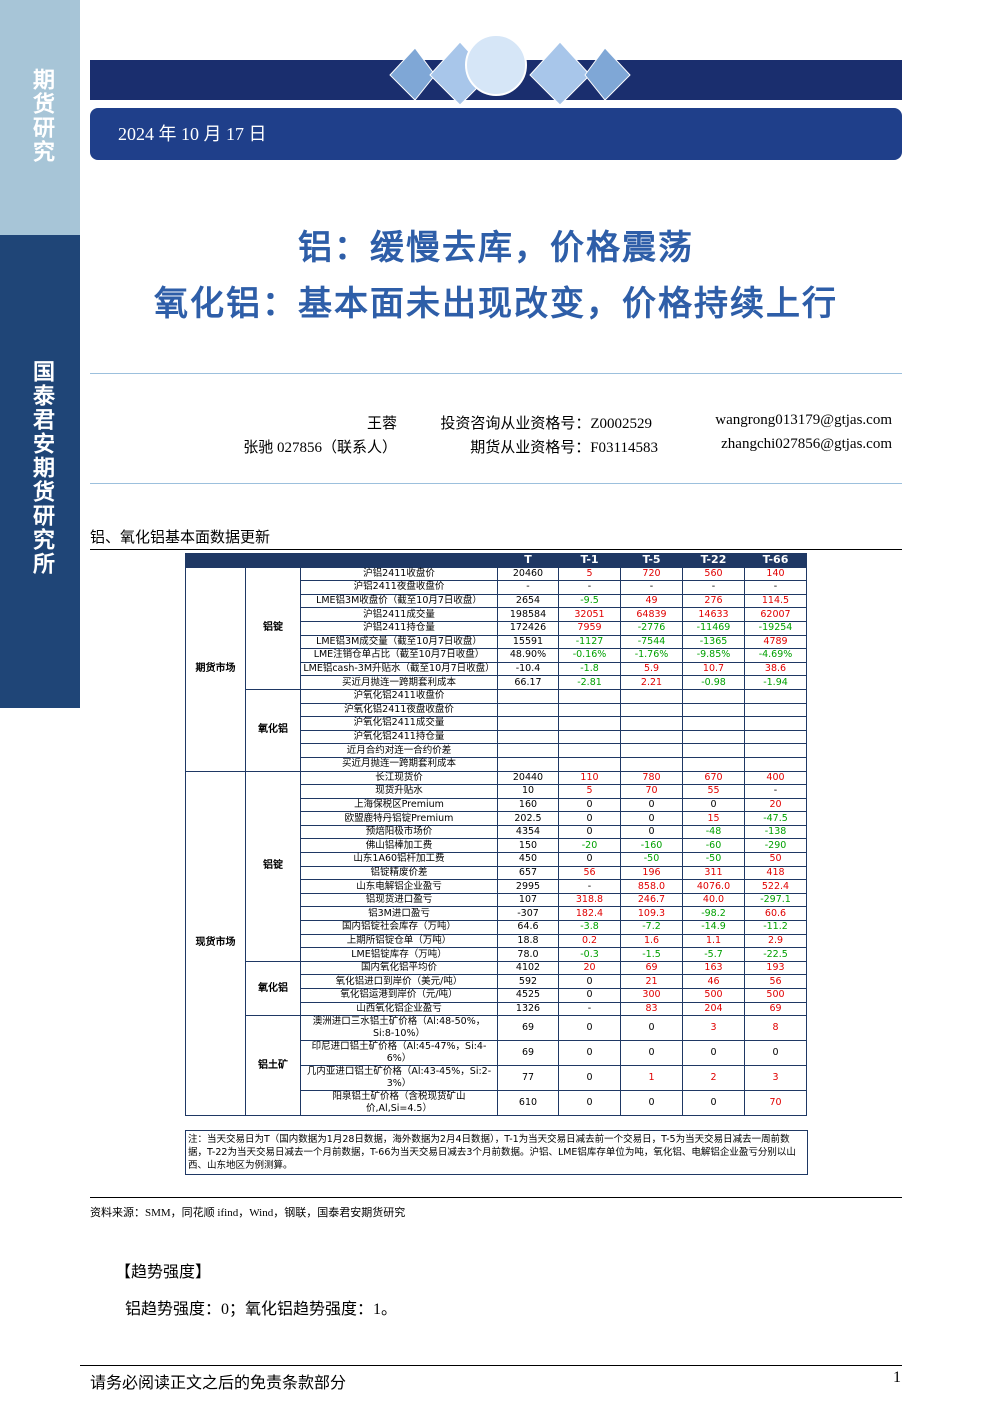 Image resolution: width=992 pixels, height=1403 pixels. I want to click on item-cell: 山东电解铝企业盈亏, so click(399, 886).